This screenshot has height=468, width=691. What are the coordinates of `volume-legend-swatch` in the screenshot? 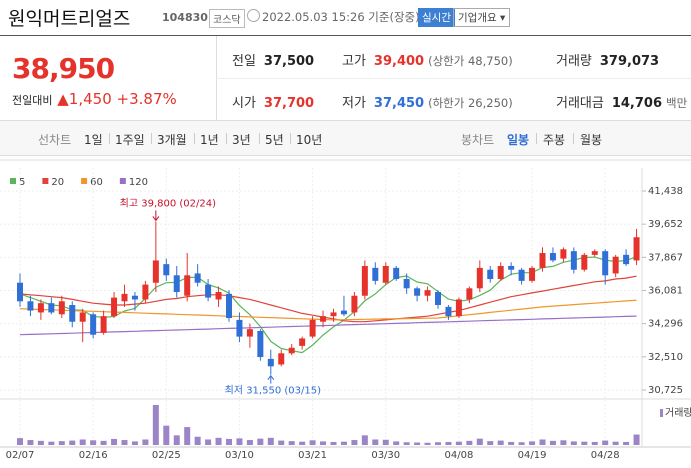 It's located at (661, 413).